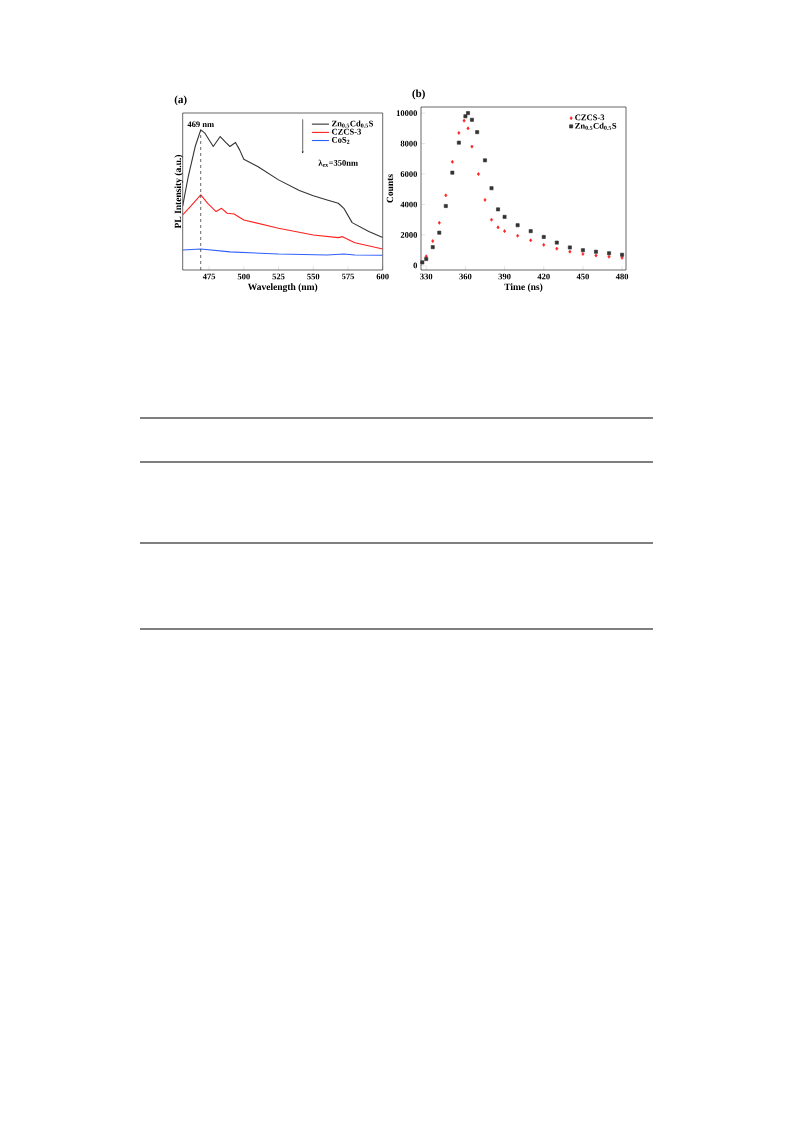  I want to click on x-tick-label: 360, so click(465, 276).